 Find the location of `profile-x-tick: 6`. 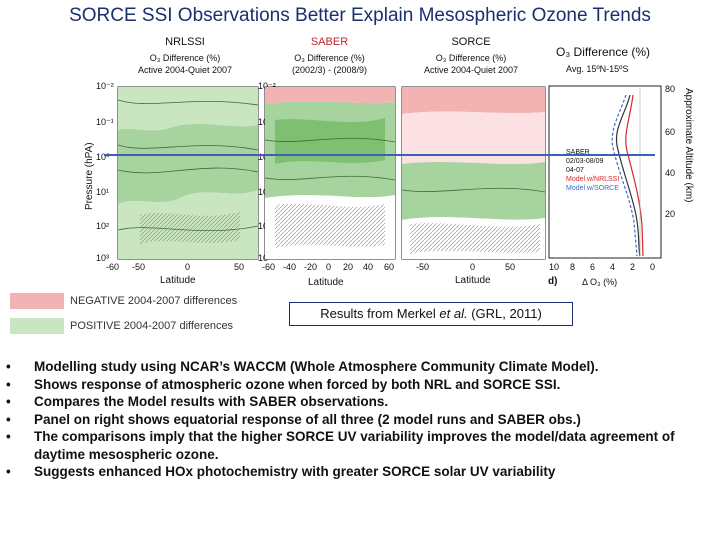

profile-x-tick: 6 is located at coordinates (593, 267).